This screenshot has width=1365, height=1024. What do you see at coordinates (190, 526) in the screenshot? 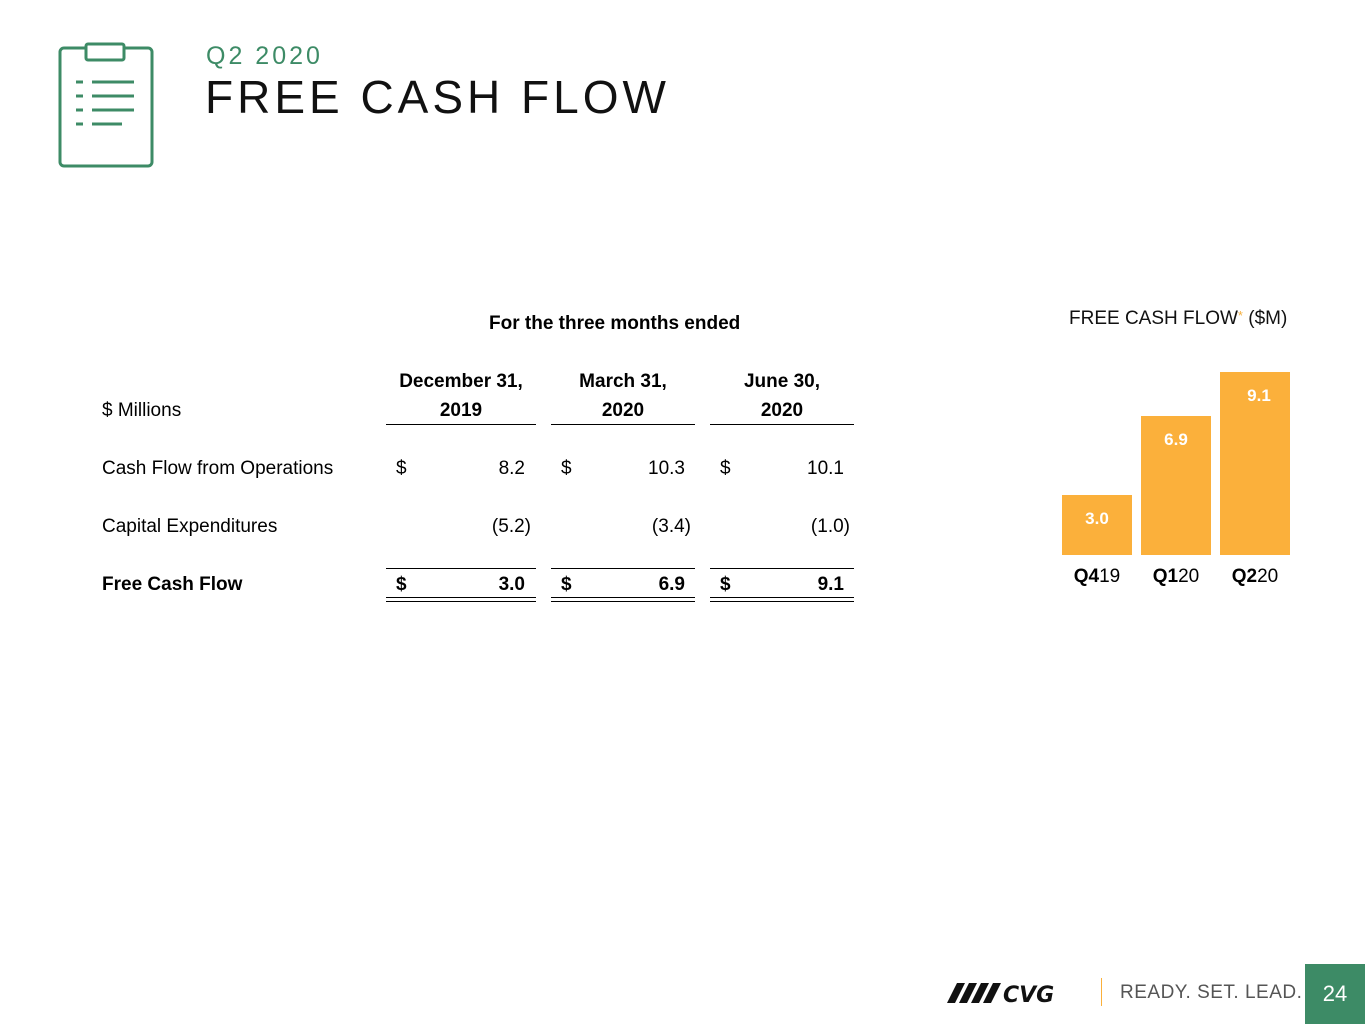
I see `row-label: Capital Expenditures` at bounding box center [190, 526].